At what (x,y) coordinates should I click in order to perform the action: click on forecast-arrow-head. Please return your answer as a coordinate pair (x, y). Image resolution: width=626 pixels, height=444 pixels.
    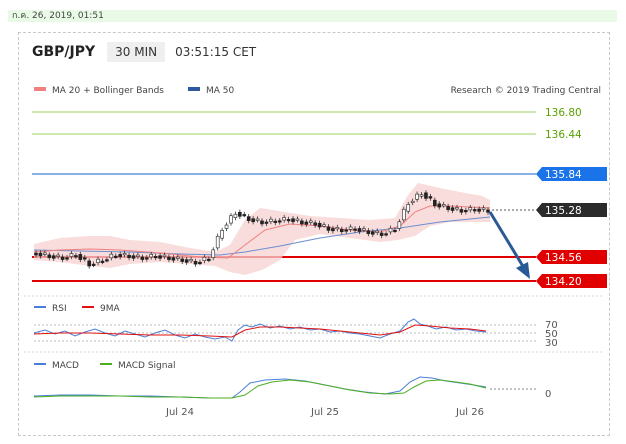
    Looking at the image, I should click on (523, 270).